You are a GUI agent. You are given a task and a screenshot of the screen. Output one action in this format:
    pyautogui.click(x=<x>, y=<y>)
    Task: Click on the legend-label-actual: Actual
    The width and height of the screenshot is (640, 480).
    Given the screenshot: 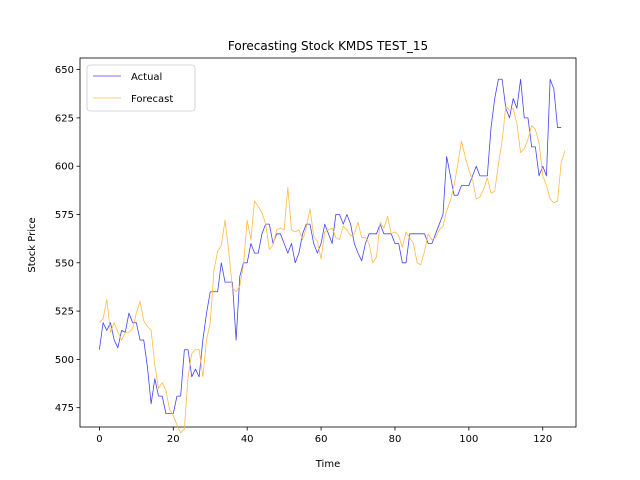 What is the action you would take?
    pyautogui.click(x=146, y=77)
    